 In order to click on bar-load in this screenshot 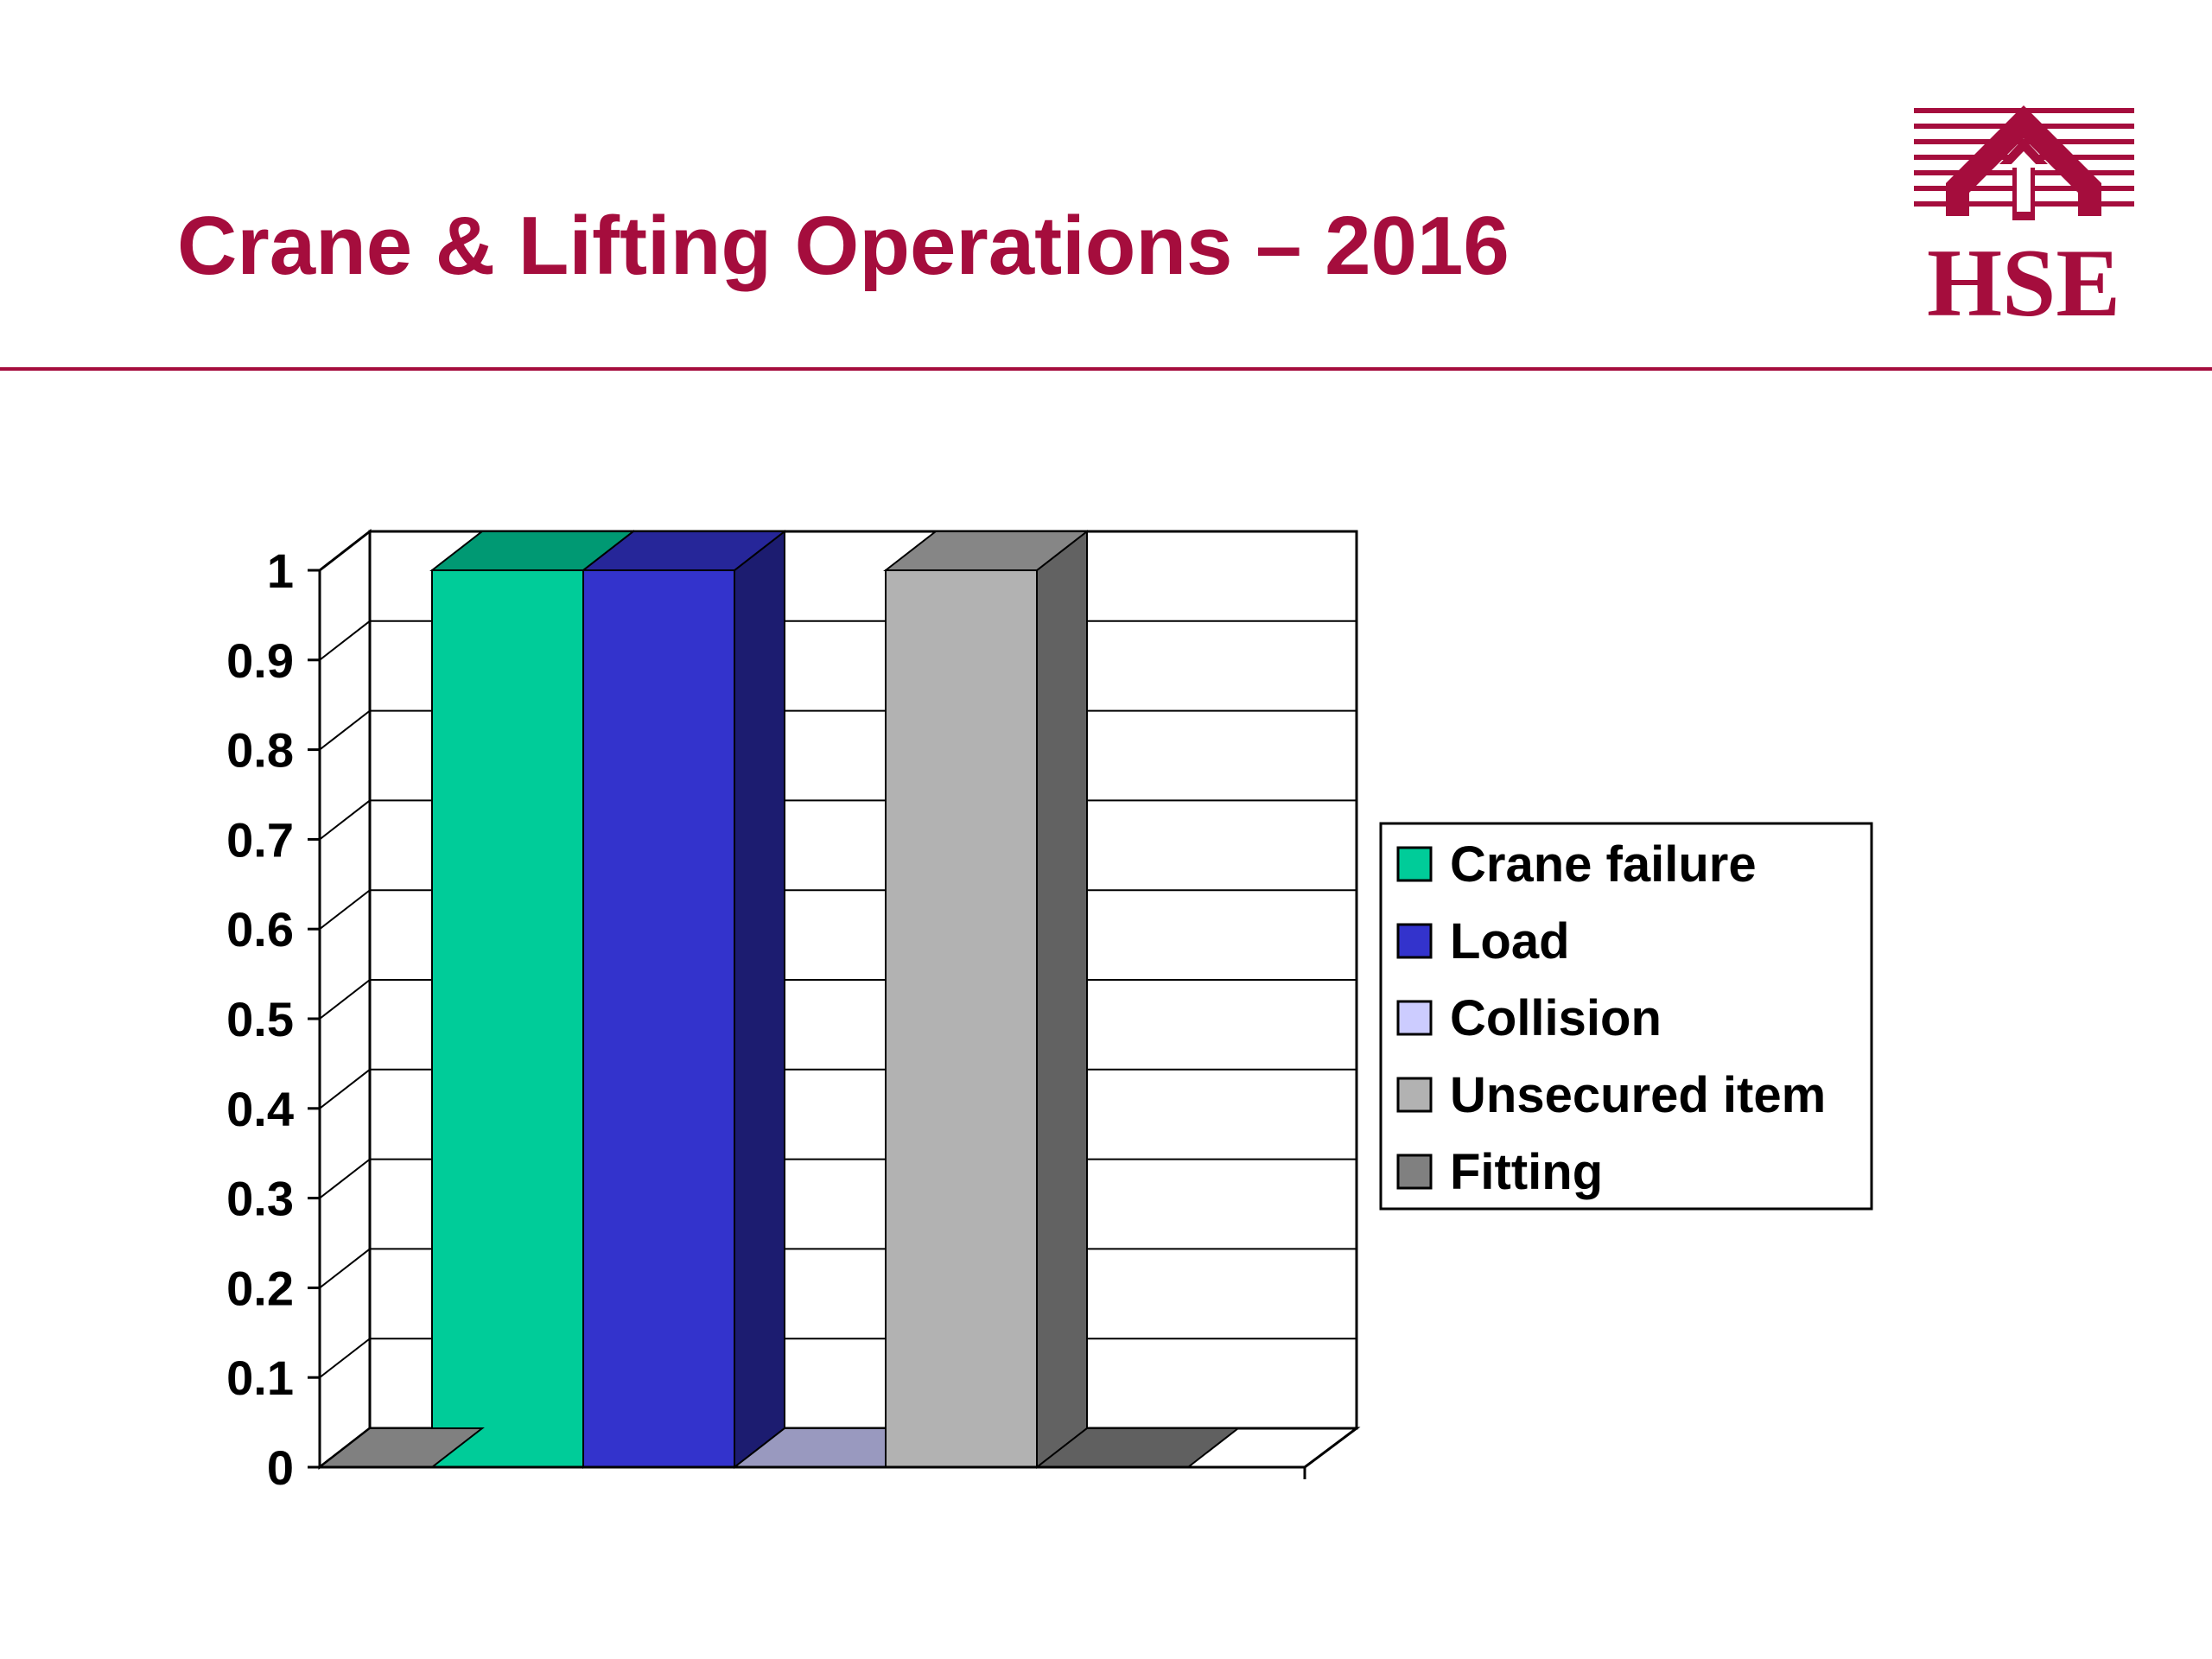, I will do `click(684, 999)`.